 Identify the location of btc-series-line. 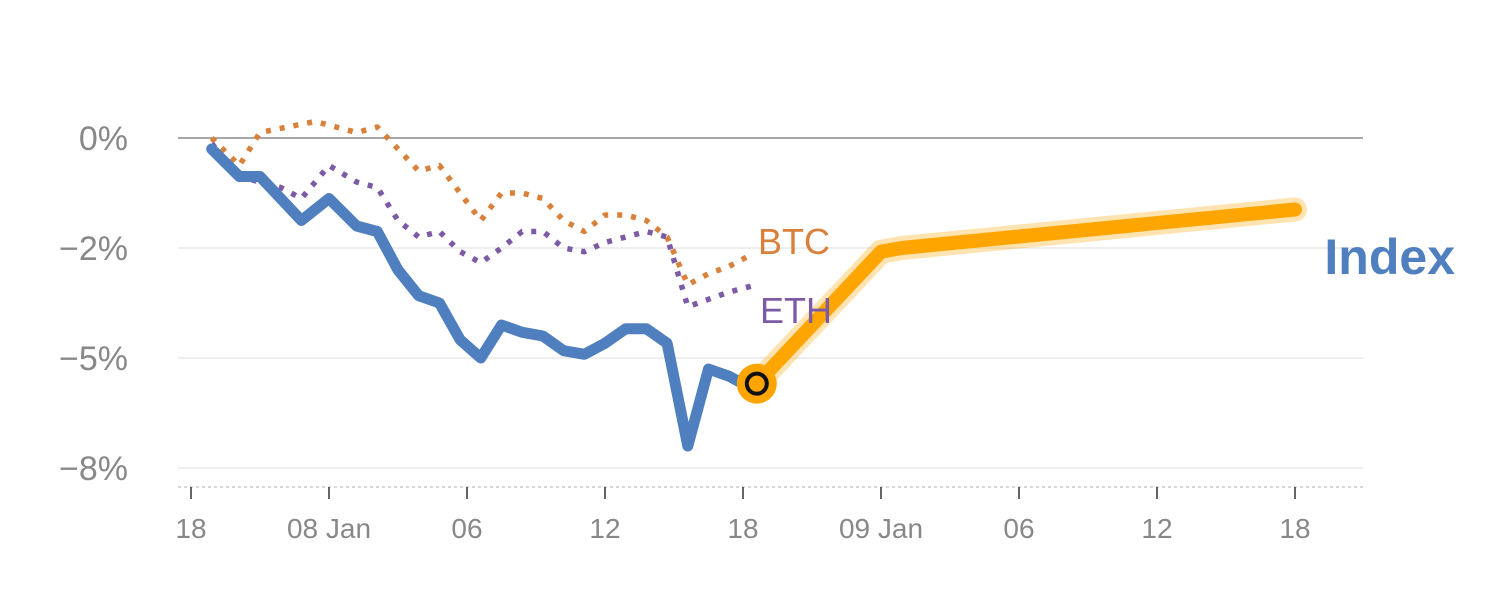
(480, 203).